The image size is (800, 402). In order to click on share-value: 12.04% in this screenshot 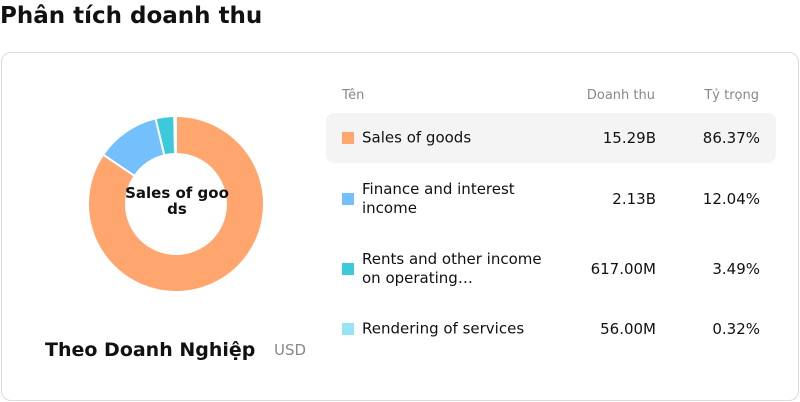, I will do `click(731, 199)`.